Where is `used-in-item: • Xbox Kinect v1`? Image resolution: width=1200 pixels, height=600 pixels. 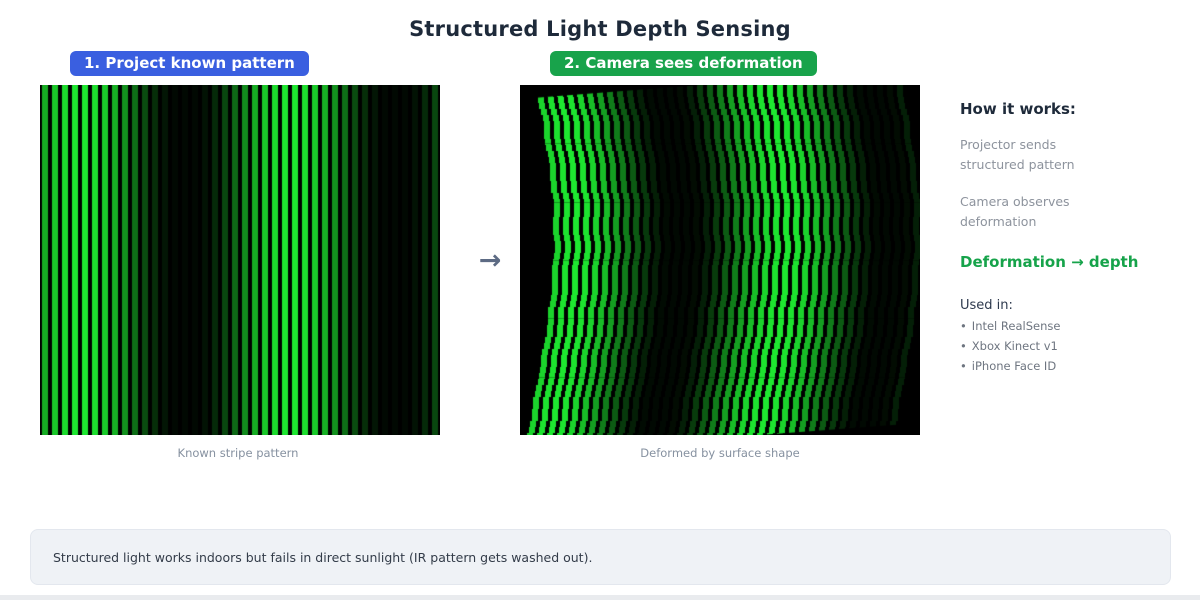
used-in-item: • Xbox Kinect v1 is located at coordinates (1035, 346).